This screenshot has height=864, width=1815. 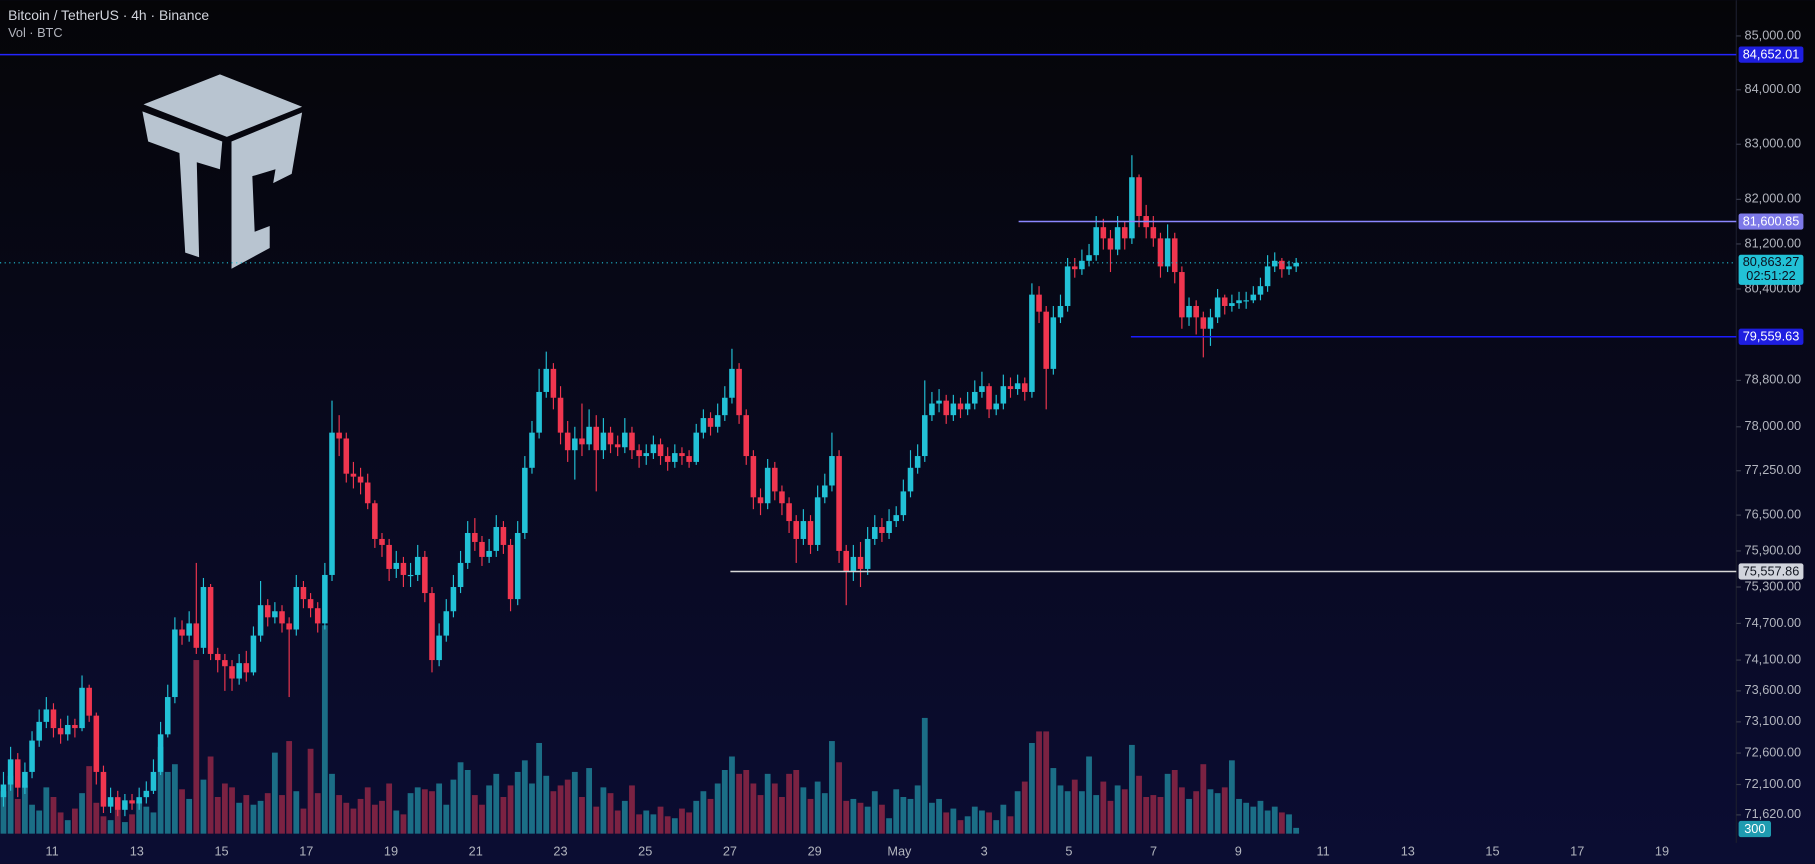 What do you see at coordinates (1492, 851) in the screenshot?
I see `x-tick-label: 15` at bounding box center [1492, 851].